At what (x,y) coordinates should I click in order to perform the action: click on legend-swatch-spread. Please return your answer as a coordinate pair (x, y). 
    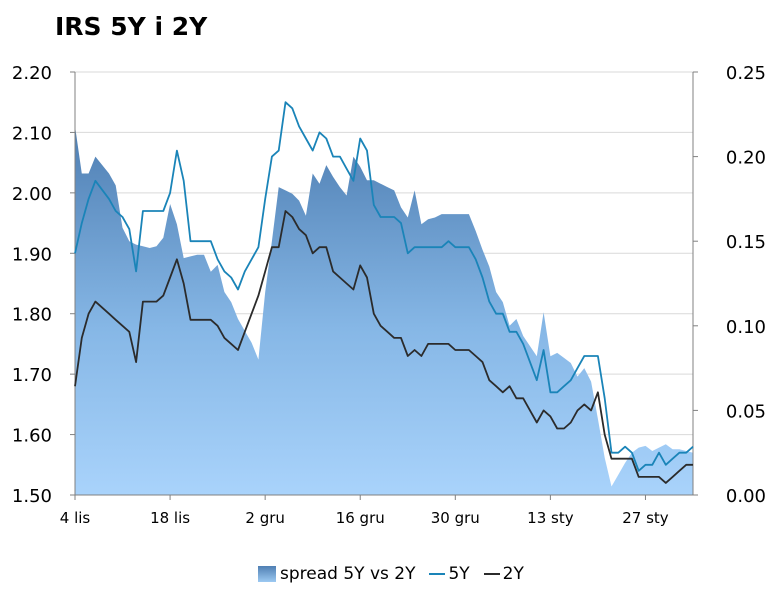
    Looking at the image, I should click on (267, 574).